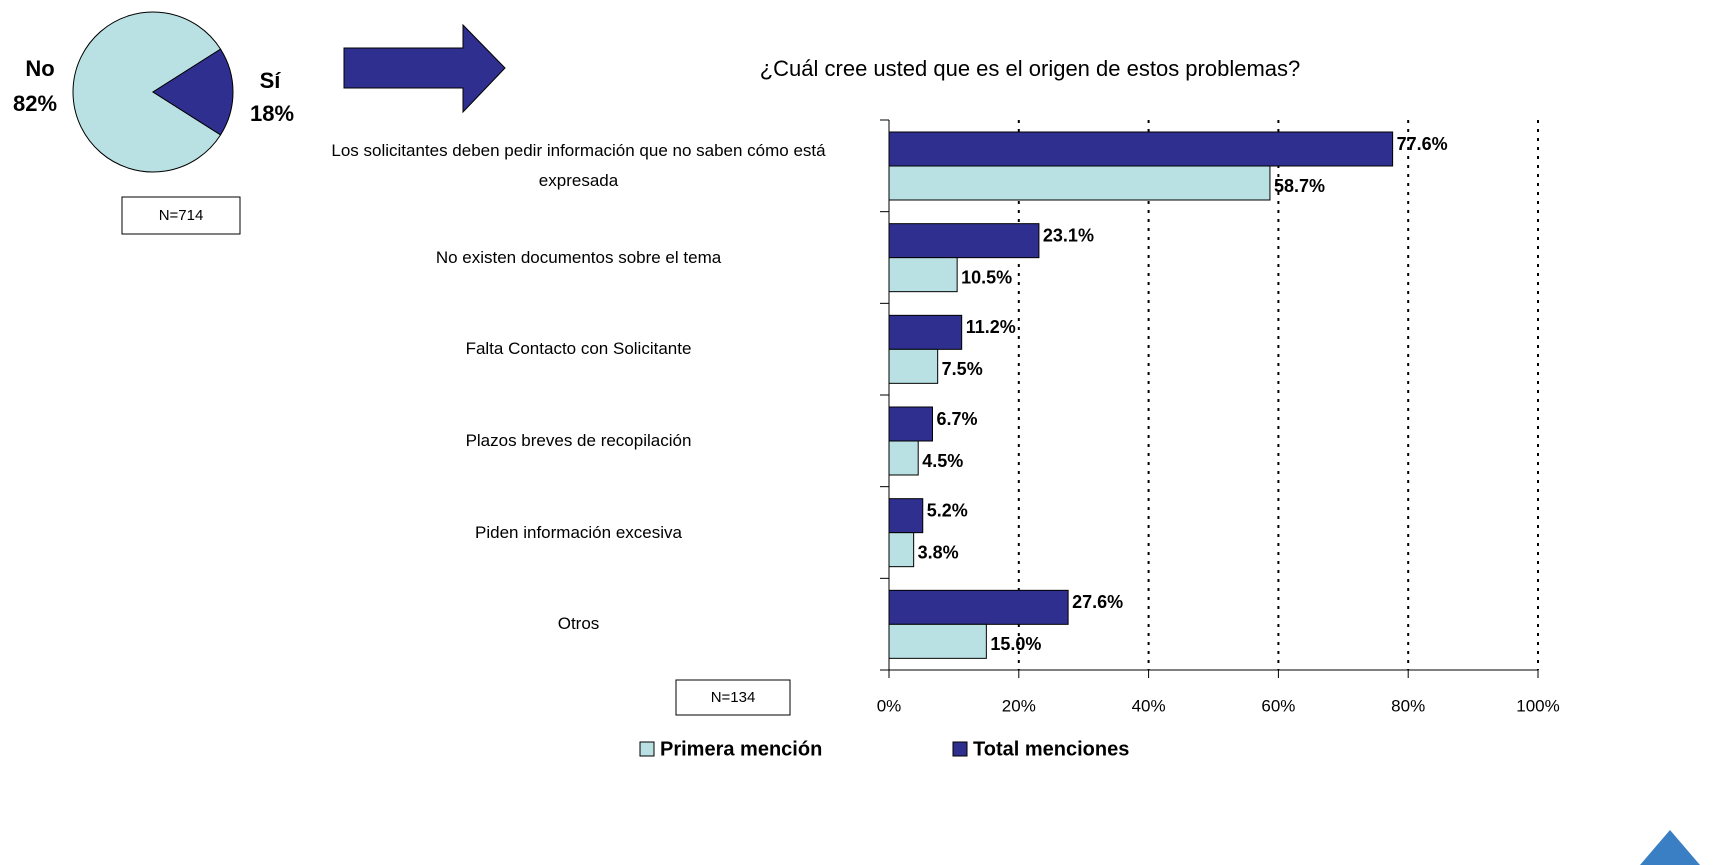 The image size is (1719, 865). What do you see at coordinates (1537, 705) in the screenshot?
I see `x-tick-label: 100%` at bounding box center [1537, 705].